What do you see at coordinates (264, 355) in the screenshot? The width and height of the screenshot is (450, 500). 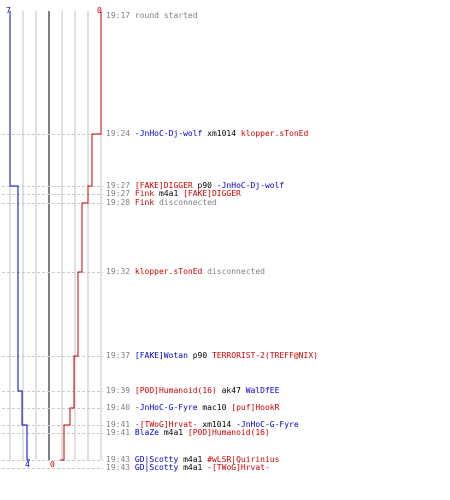 I see `event-text: TERRORIST-2(TREFF@NIX)` at bounding box center [264, 355].